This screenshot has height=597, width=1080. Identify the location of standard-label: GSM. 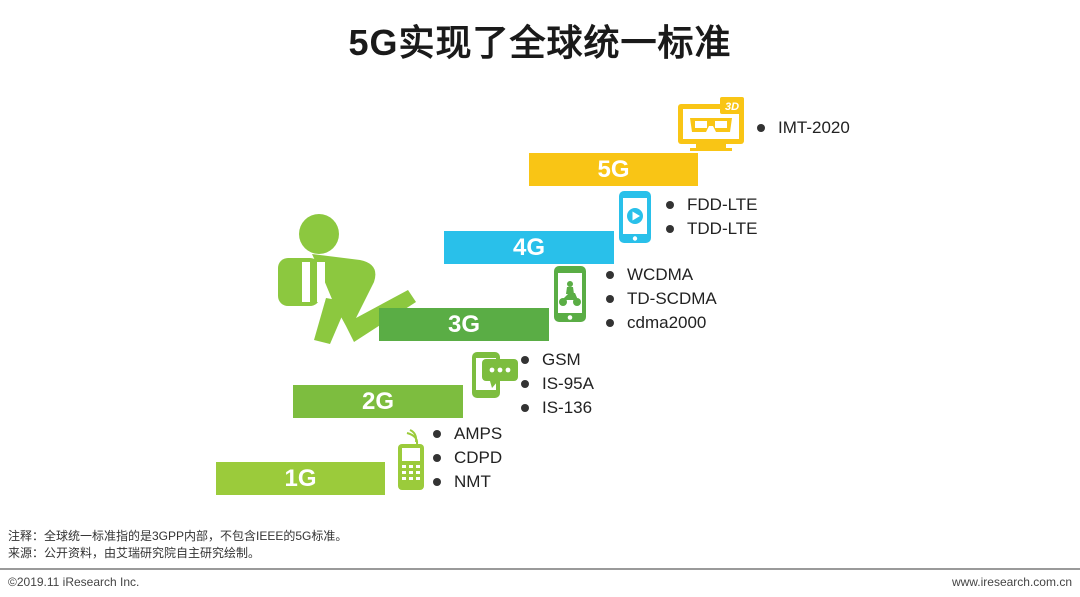
(561, 359).